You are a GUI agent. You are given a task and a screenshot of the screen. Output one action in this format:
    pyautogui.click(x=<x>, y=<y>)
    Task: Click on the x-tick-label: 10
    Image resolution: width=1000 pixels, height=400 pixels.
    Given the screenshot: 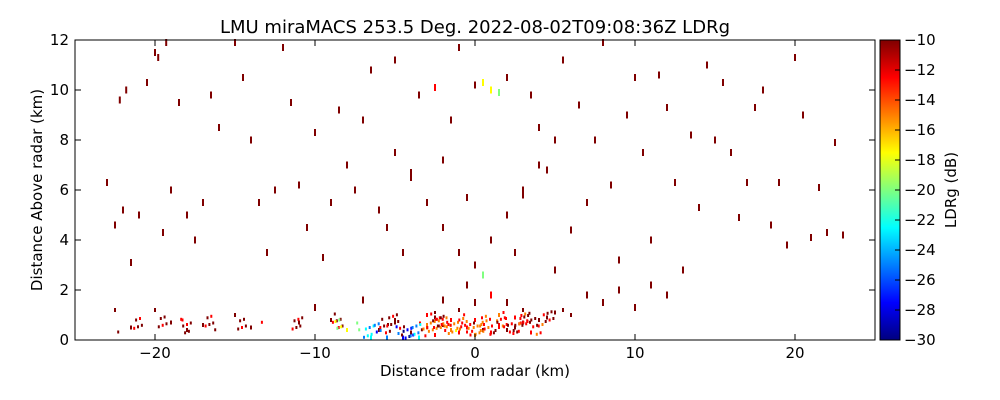 What is the action you would take?
    pyautogui.click(x=634, y=353)
    